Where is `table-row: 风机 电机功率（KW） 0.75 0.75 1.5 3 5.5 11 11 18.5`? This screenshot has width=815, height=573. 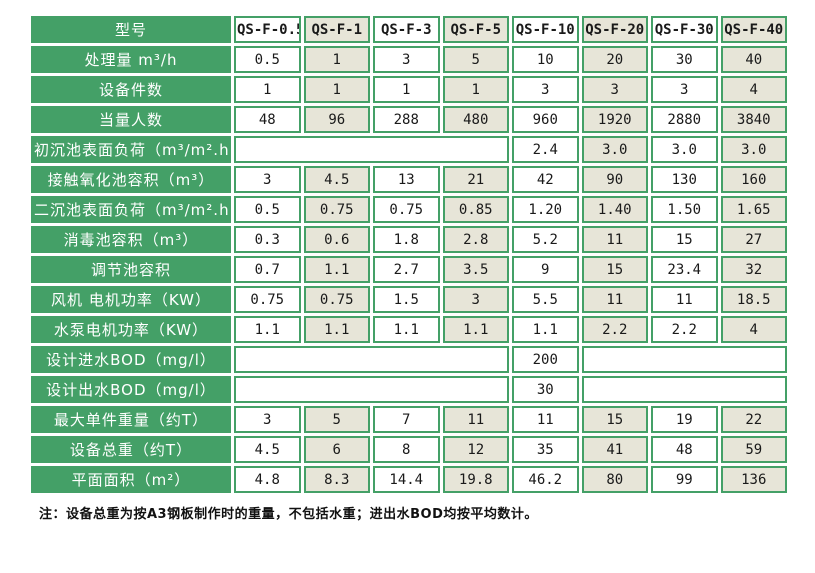 table-row: 风机 电机功率（KW） 0.75 0.75 1.5 3 5.5 11 11 18.5 is located at coordinates (409, 299).